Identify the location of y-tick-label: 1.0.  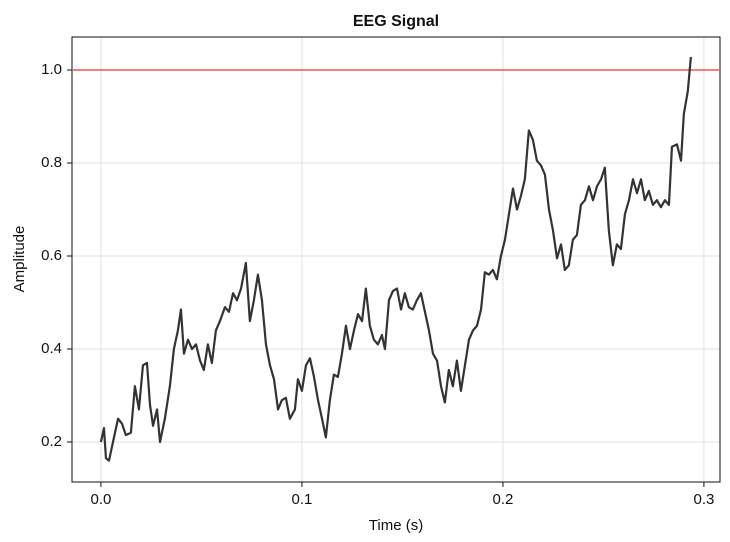
(51, 69).